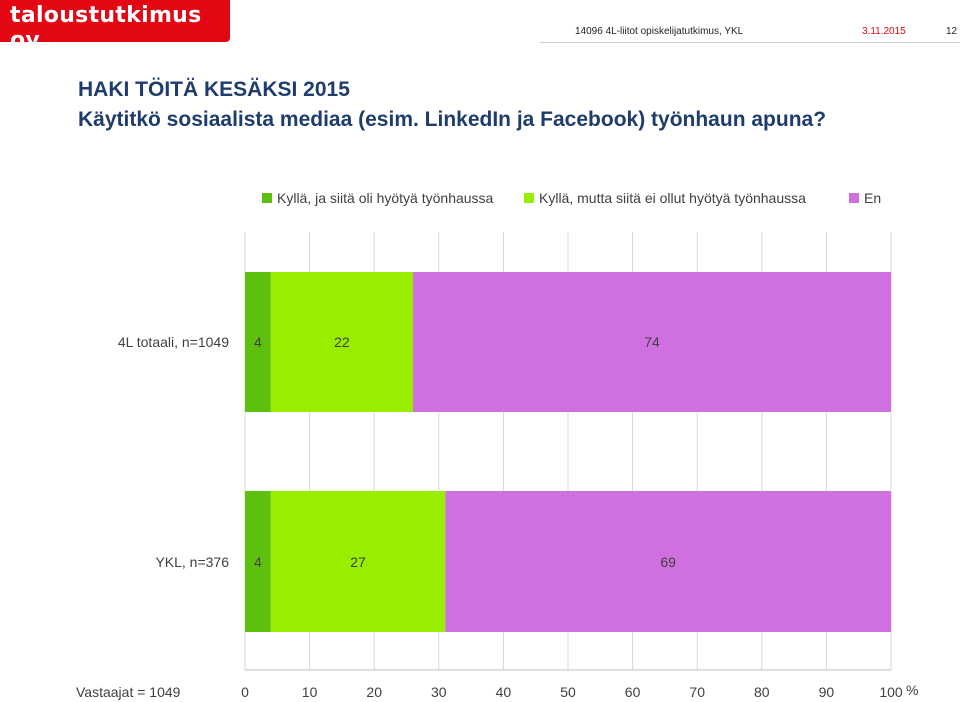  I want to click on category-label: YKL, n=376, so click(192, 562).